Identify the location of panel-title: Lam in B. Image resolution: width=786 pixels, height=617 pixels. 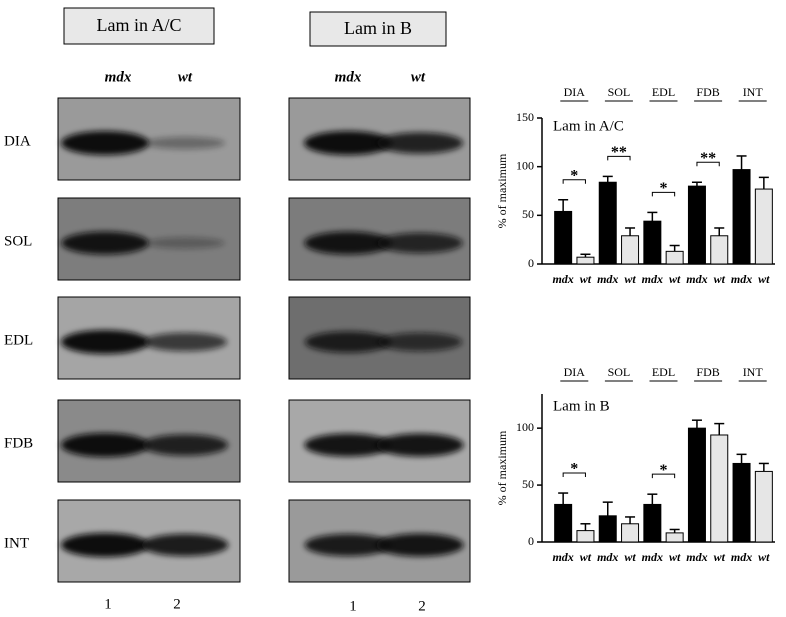
(378, 28).